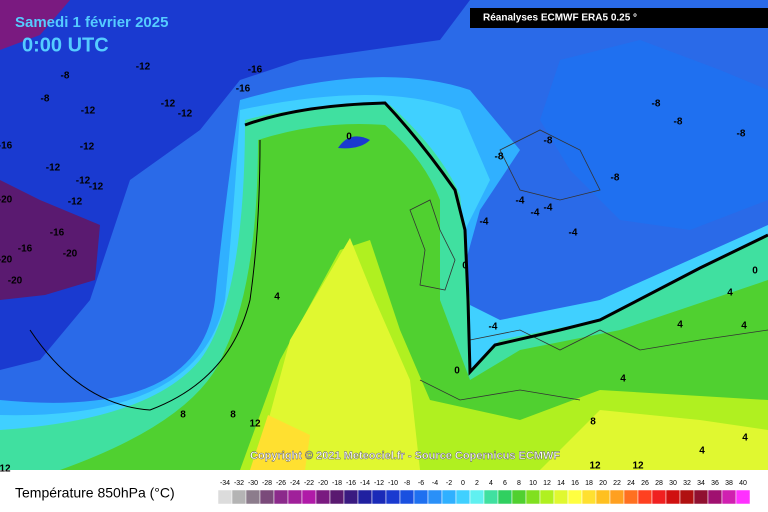 This screenshot has height=512, width=768. I want to click on legend-tick-label: 12, so click(547, 483).